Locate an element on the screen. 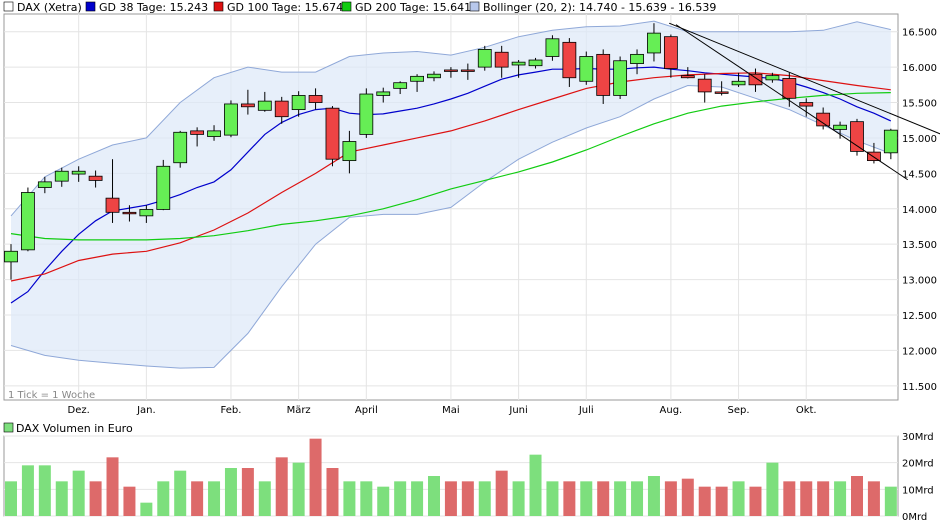  x-tick-label: Juni is located at coordinates (517, 410).